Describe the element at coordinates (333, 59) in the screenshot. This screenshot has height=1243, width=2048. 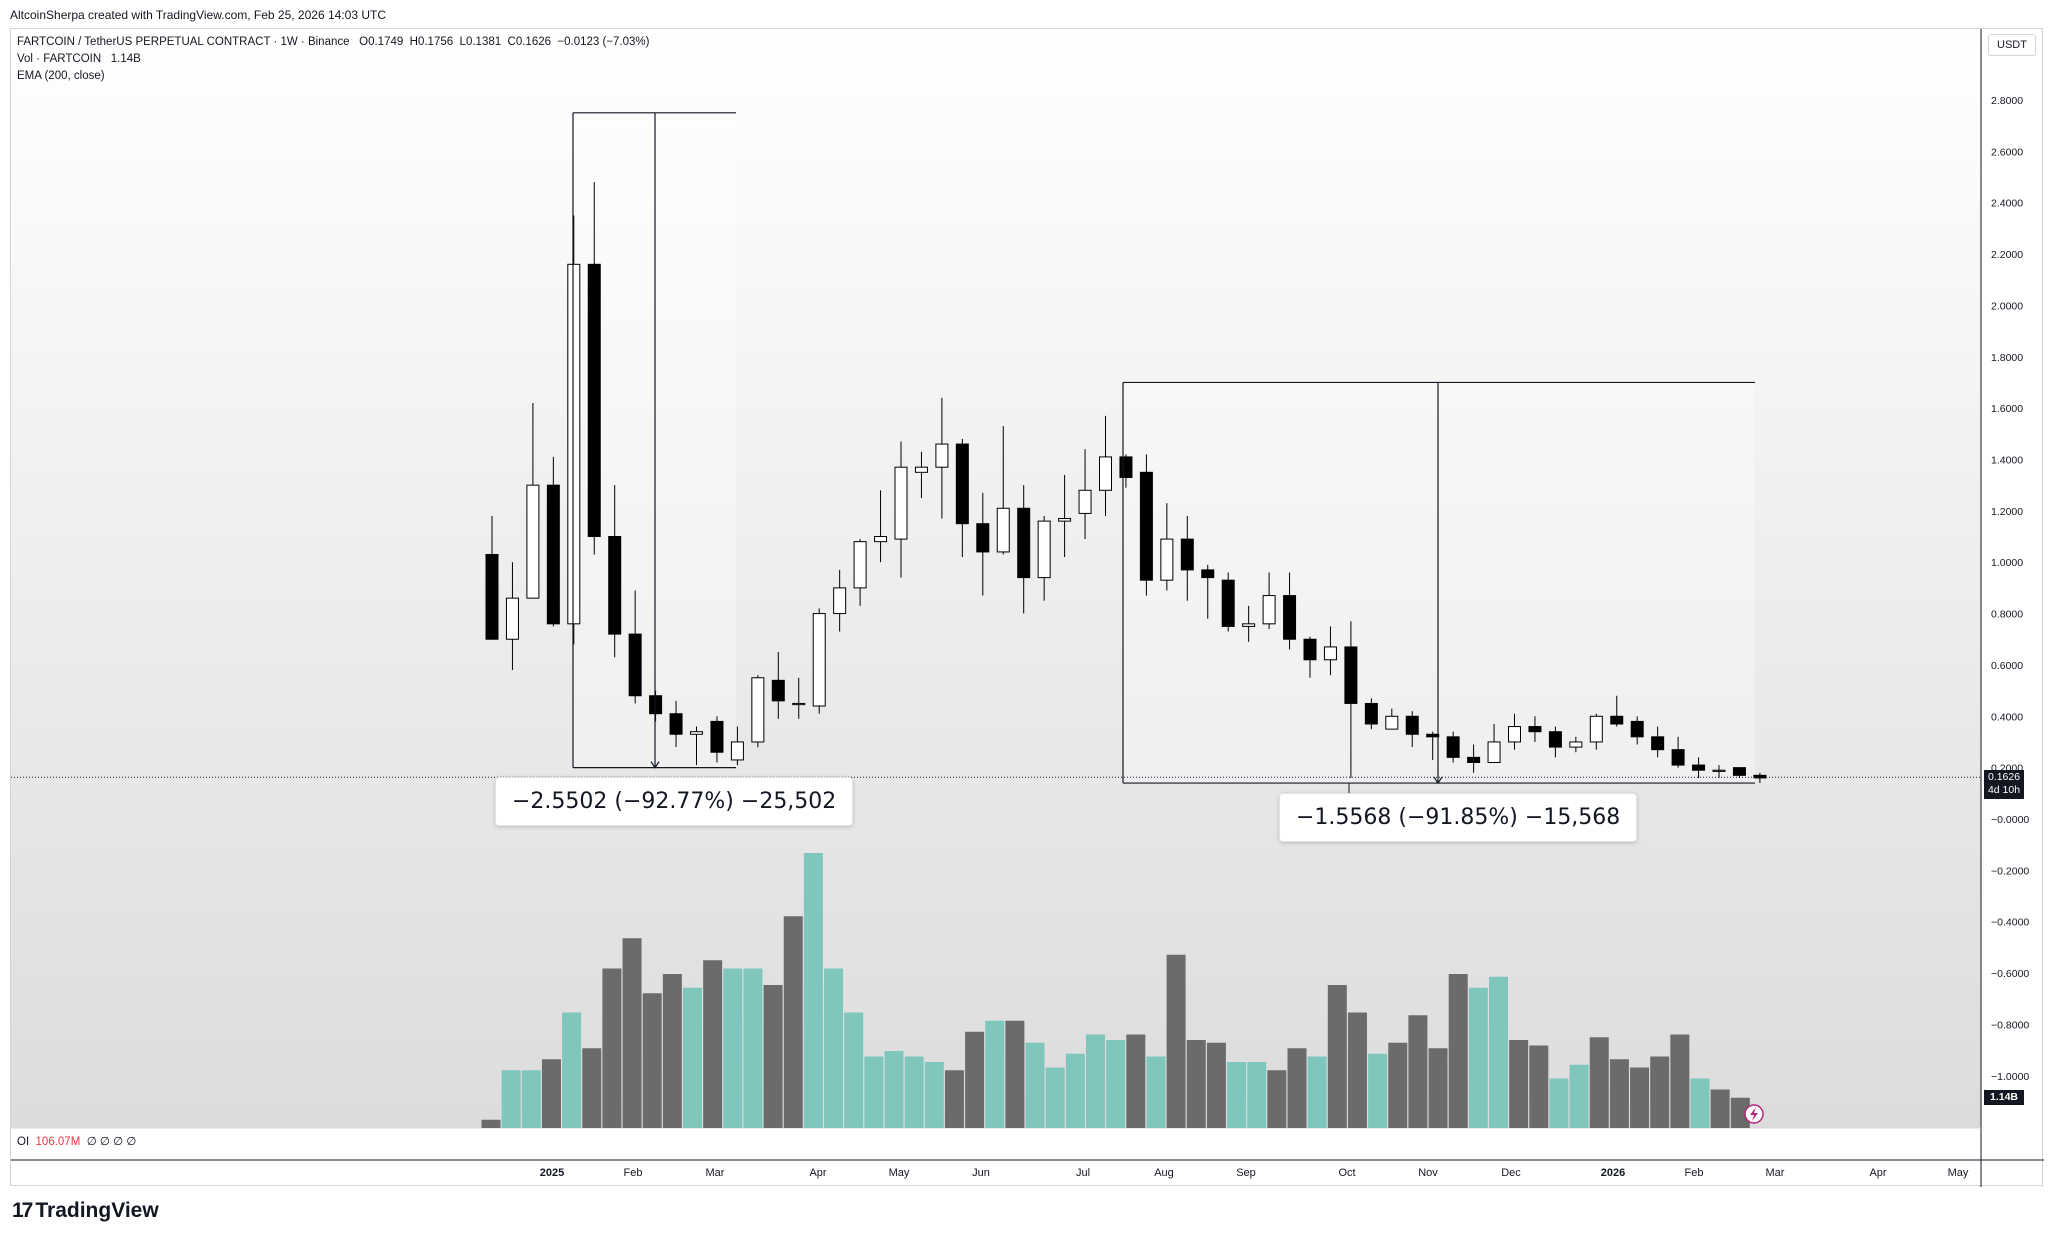
I see `volume-legend: Vol · FARTCOIN 1.14B` at that location.